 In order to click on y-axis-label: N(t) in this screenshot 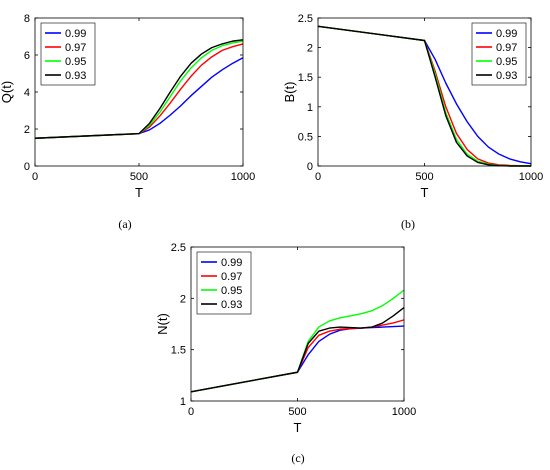, I will do `click(162, 324)`.